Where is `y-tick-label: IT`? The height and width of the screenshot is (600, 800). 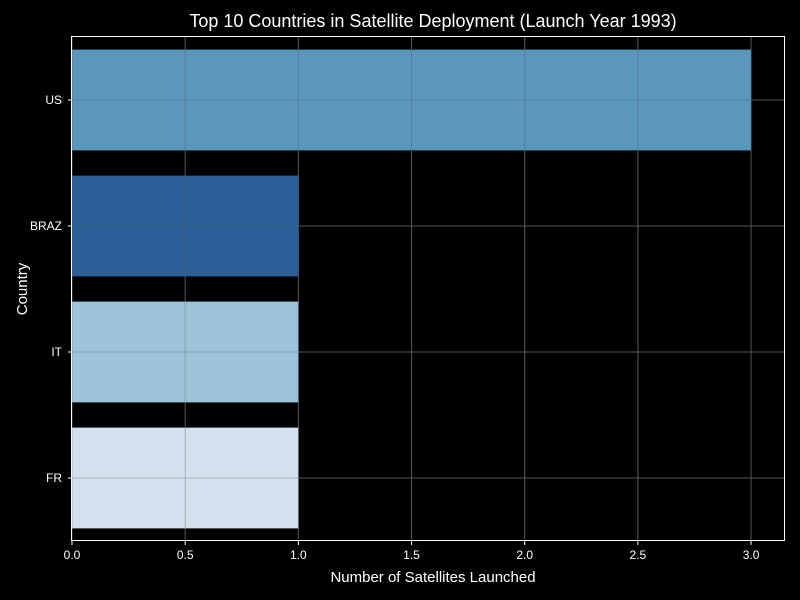 y-tick-label: IT is located at coordinates (56, 352).